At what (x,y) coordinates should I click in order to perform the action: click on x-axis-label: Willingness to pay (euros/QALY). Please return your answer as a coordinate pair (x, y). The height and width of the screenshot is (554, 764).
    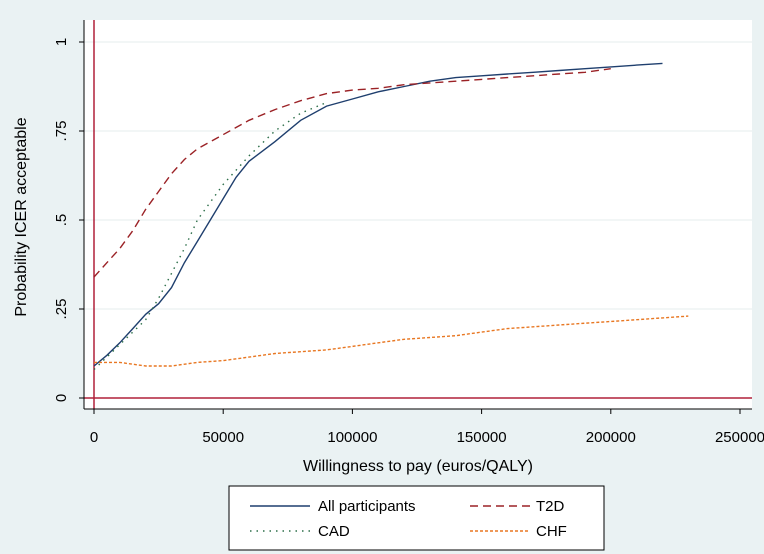
    Looking at the image, I should click on (418, 466).